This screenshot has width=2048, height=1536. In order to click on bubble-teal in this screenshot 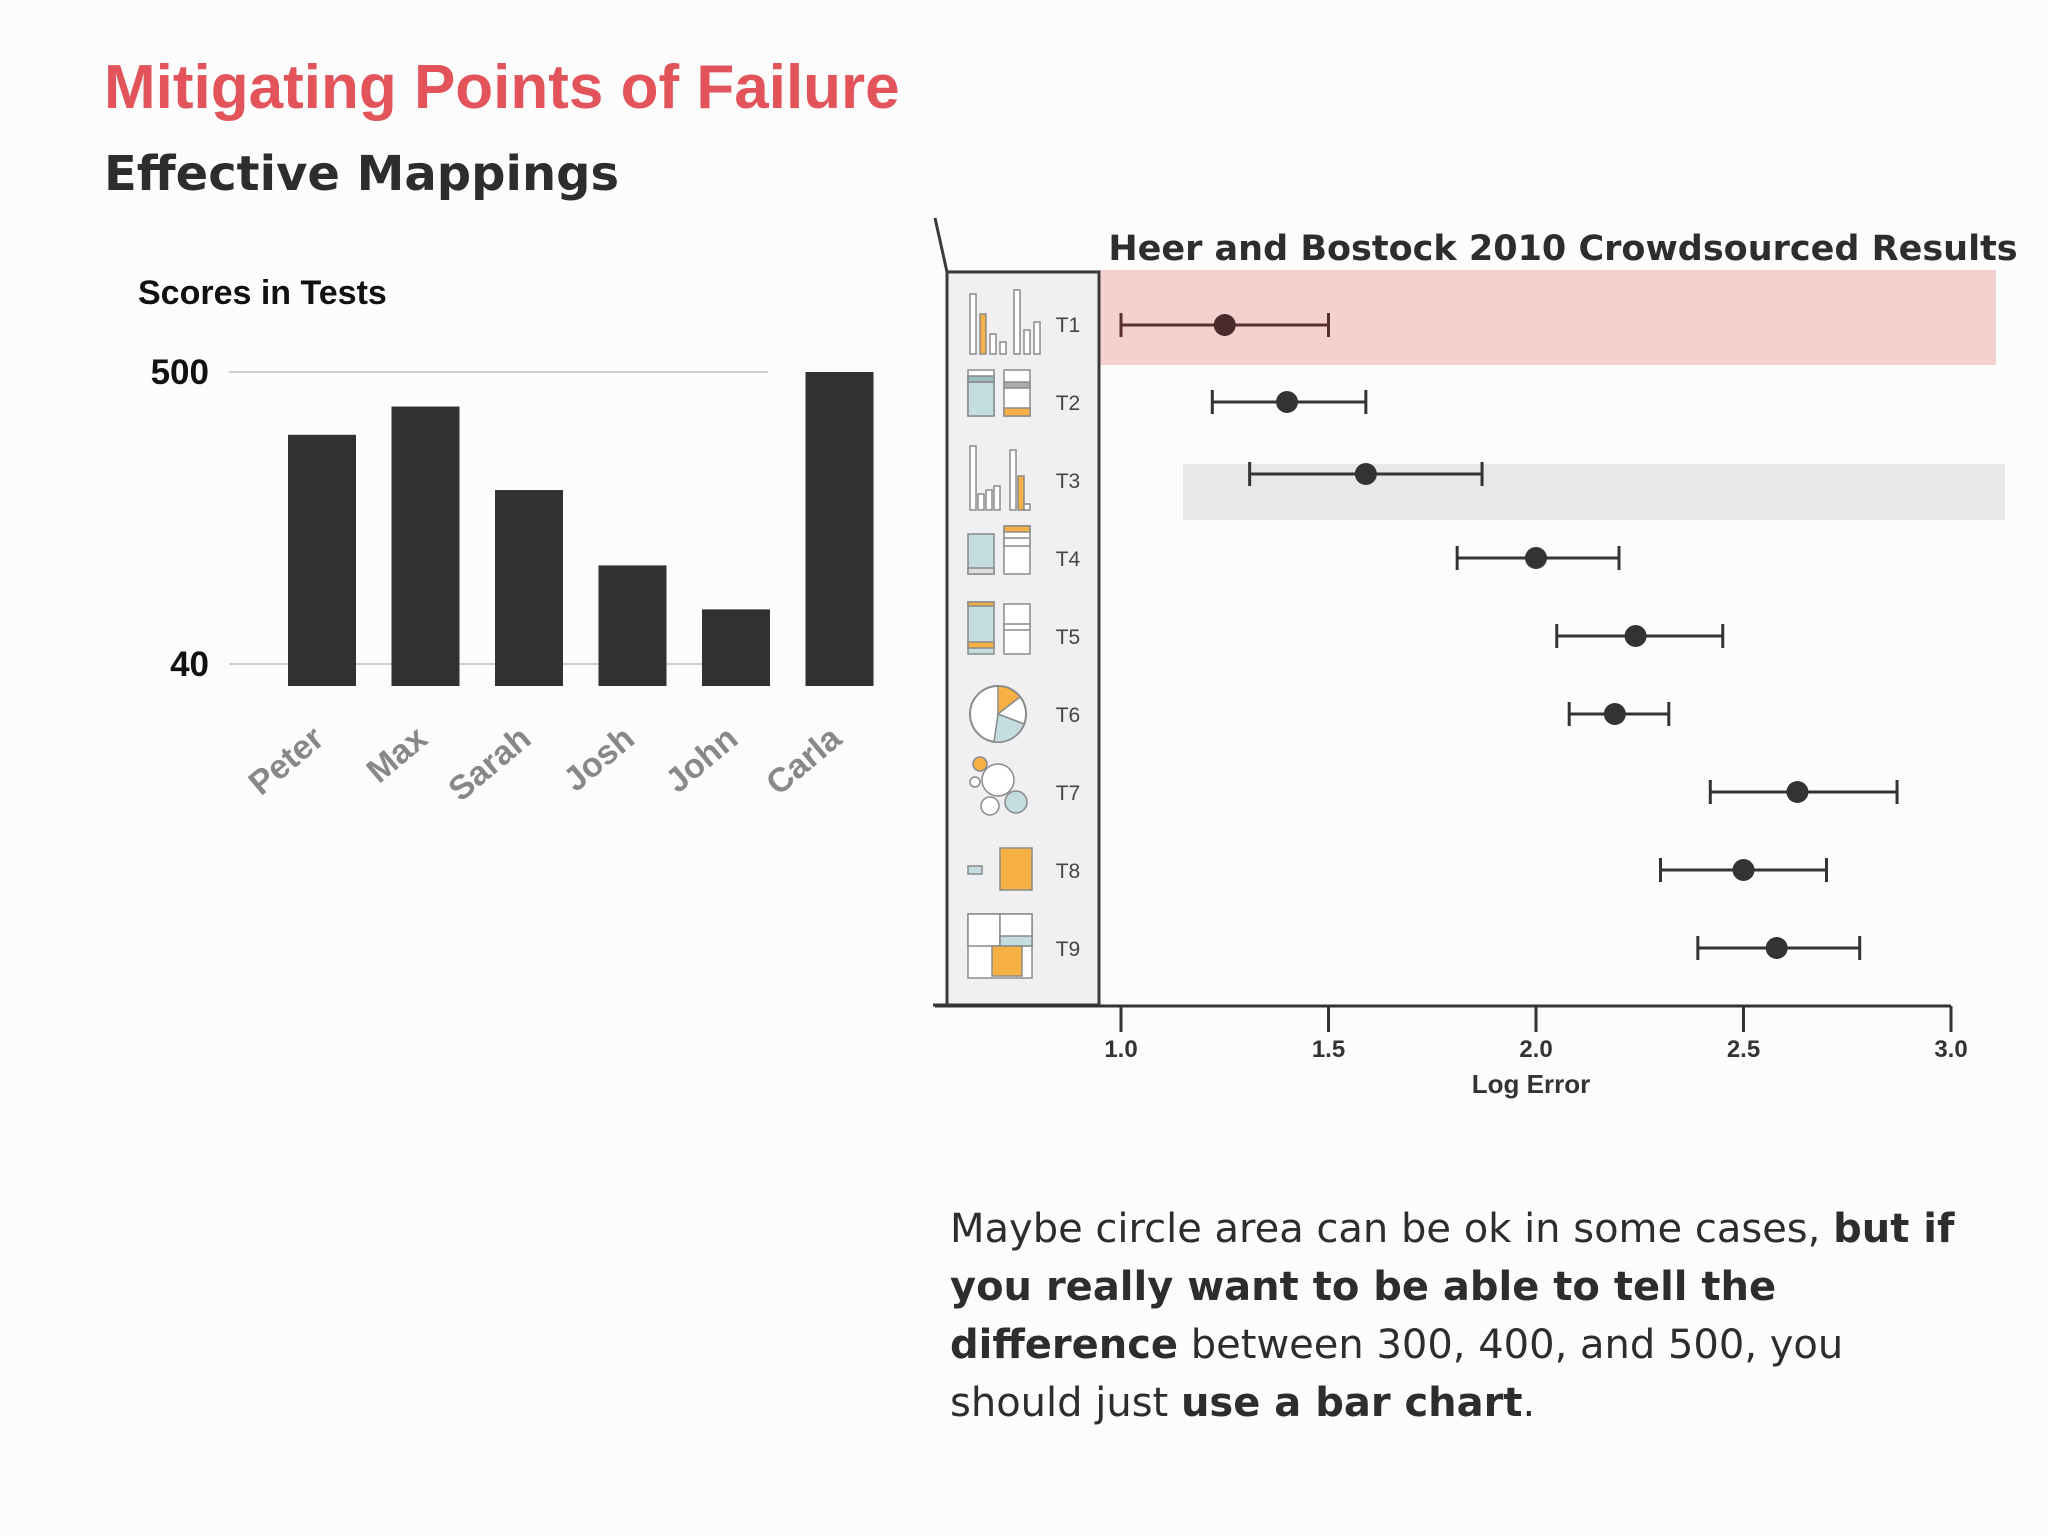, I will do `click(1016, 802)`.